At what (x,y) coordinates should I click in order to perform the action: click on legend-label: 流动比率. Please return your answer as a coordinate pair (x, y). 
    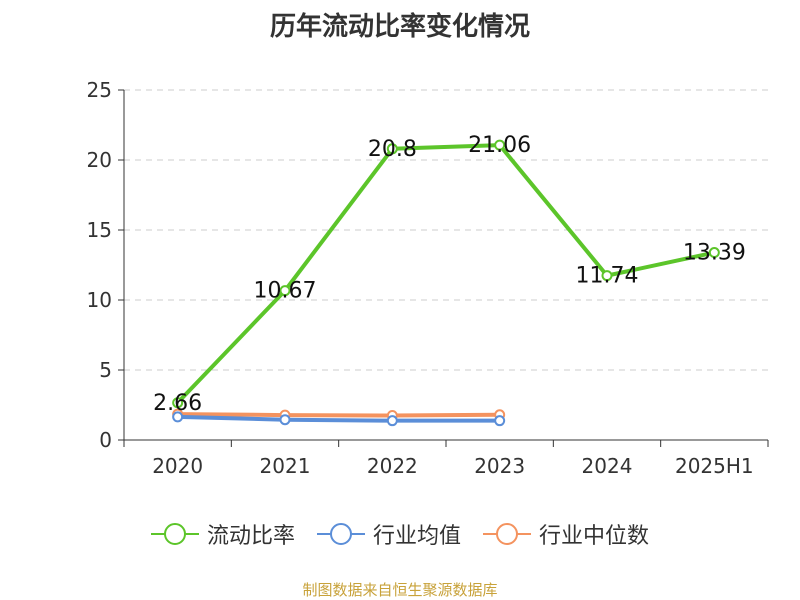
    Looking at the image, I should click on (250, 536).